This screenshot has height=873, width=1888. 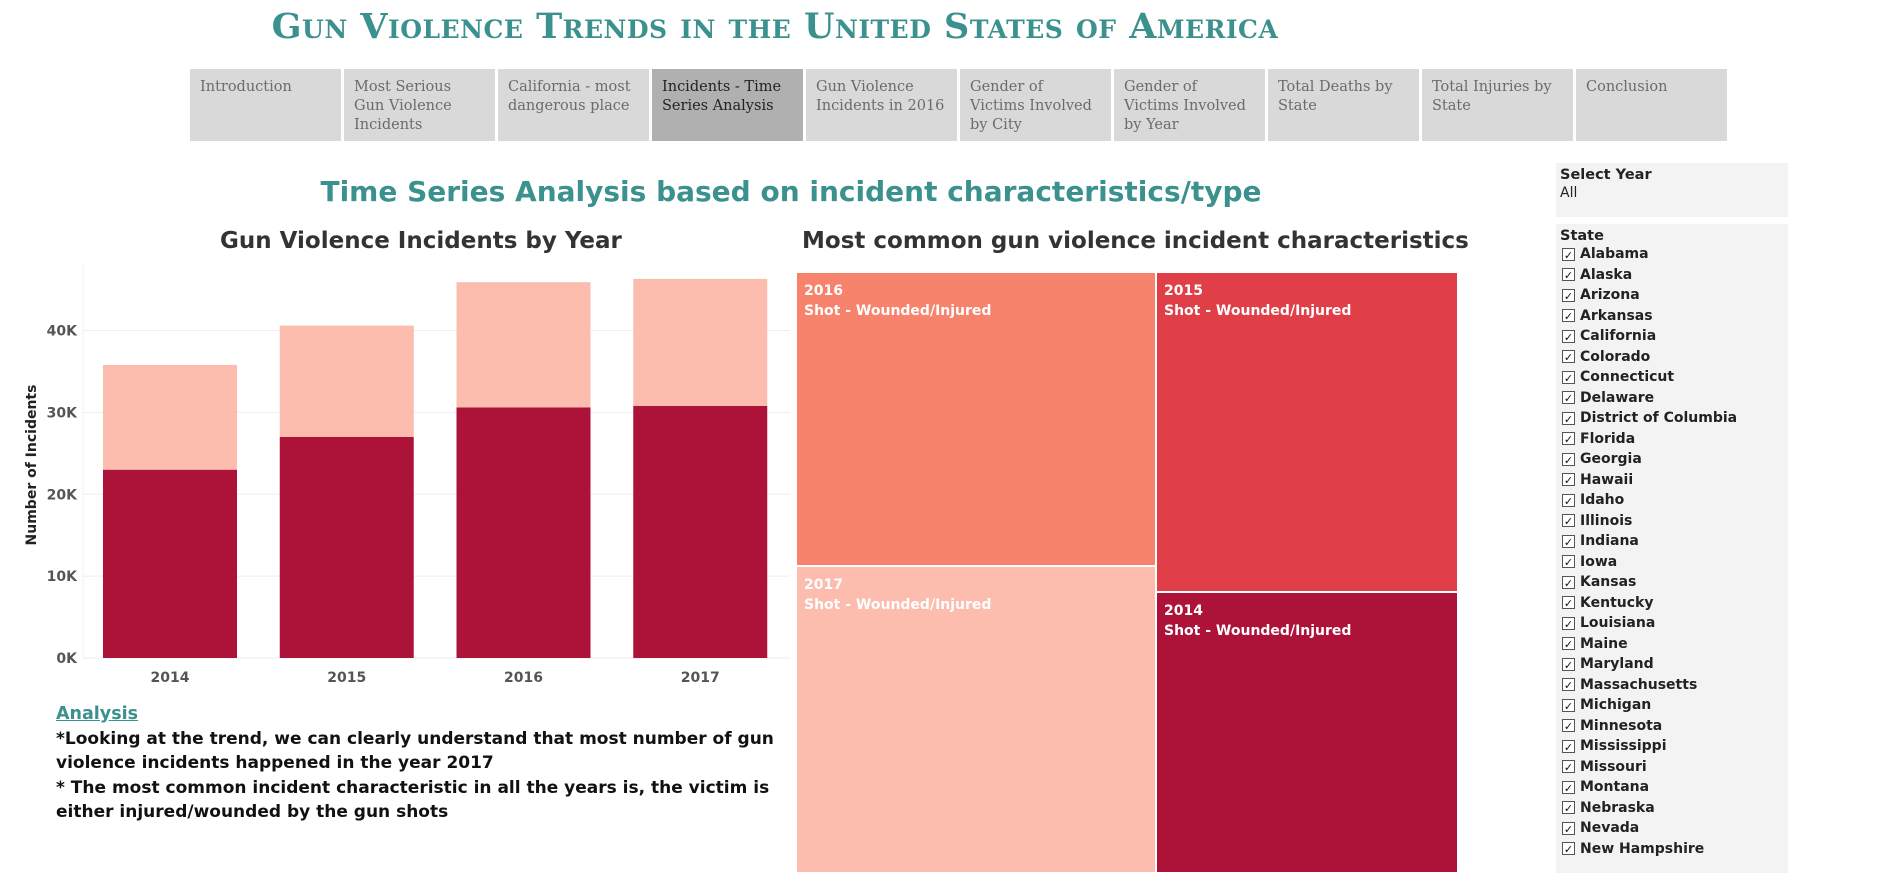 I want to click on treemap-tile-2015: 2015 Shot - Wounded/Injured, so click(x=1307, y=432).